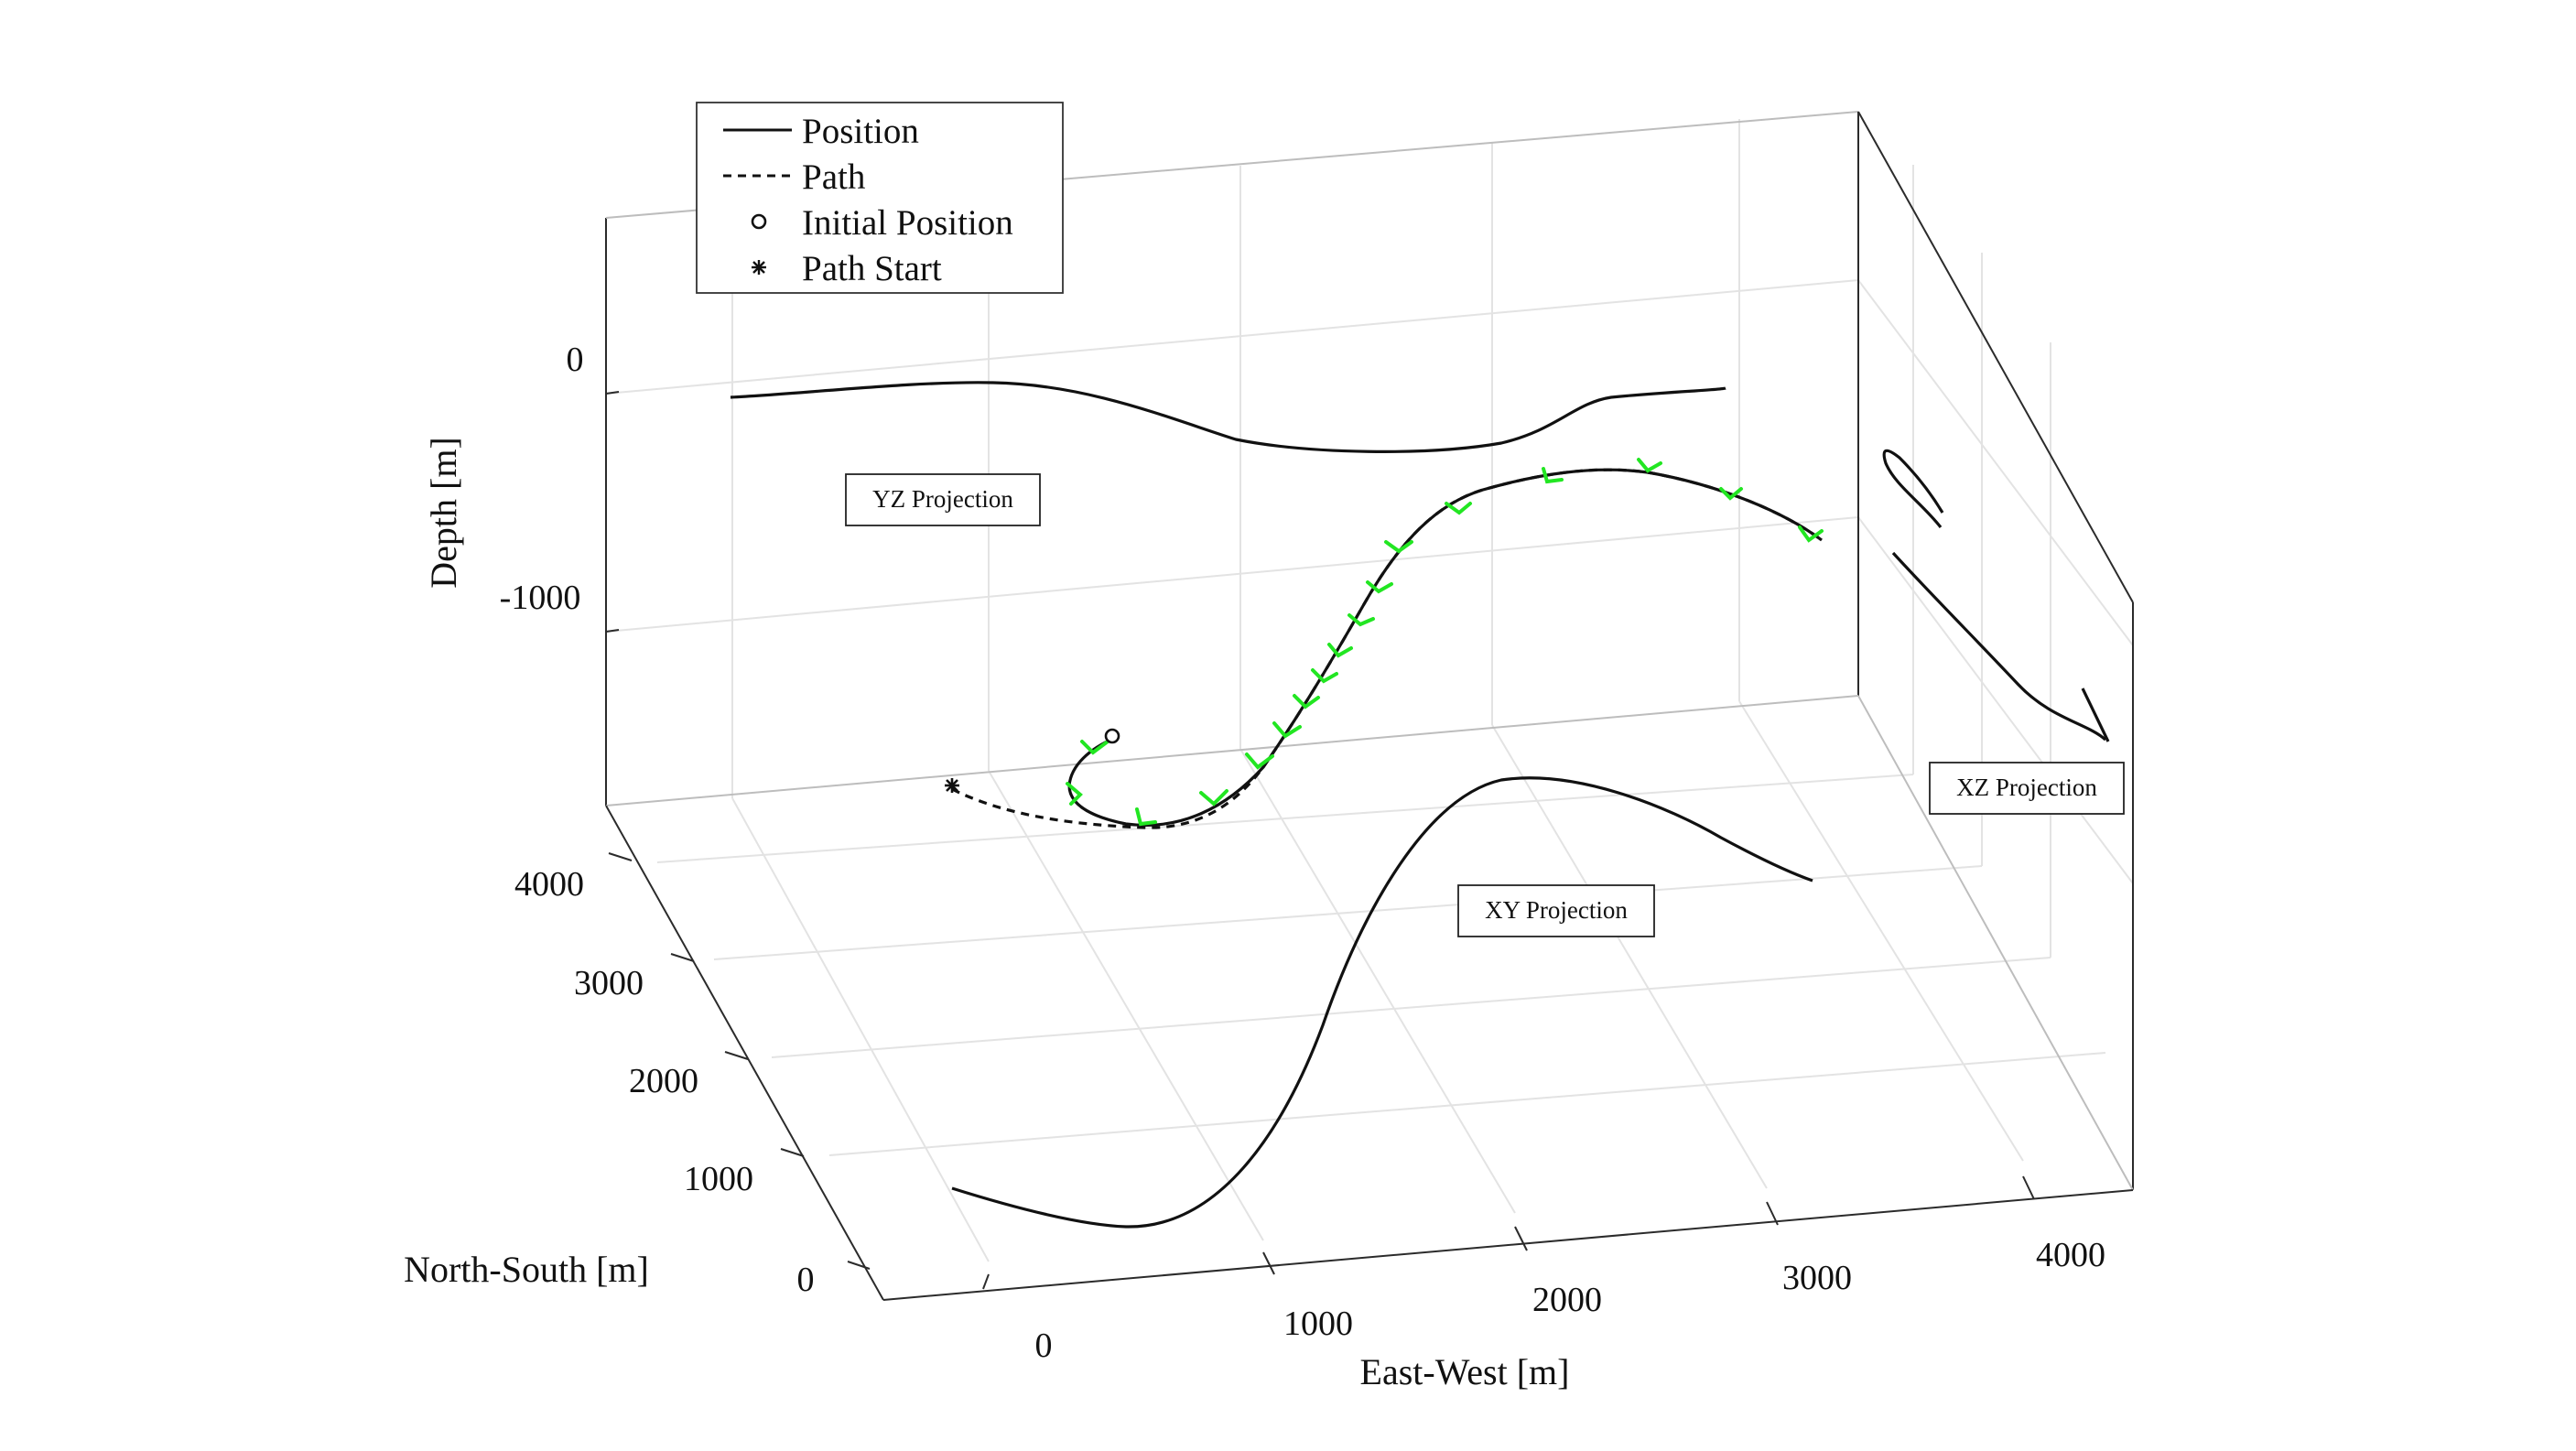 This screenshot has height=1451, width=2576. Describe the element at coordinates (1996, 462) in the screenshot. I see `right-wall-grid-z0` at that location.